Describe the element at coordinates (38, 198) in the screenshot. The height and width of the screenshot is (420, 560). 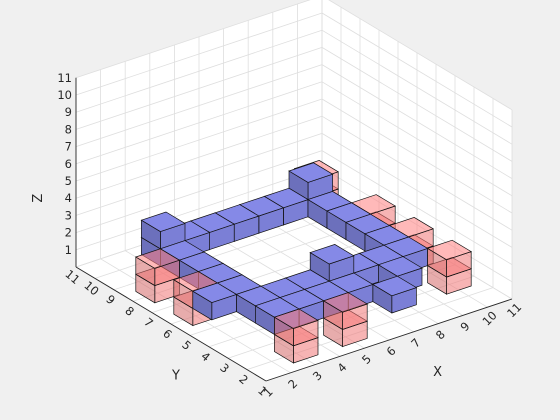
I see `z-axis-label: Z` at that location.